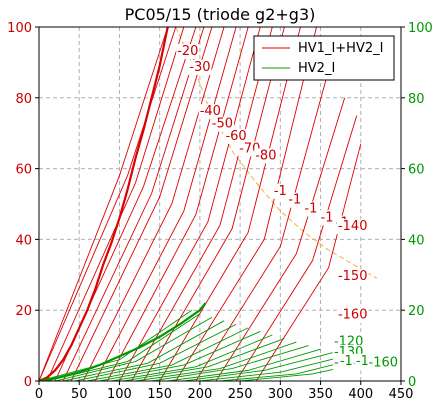  Describe the element at coordinates (23, 311) in the screenshot. I see `y-left-tick-label: 20` at that location.